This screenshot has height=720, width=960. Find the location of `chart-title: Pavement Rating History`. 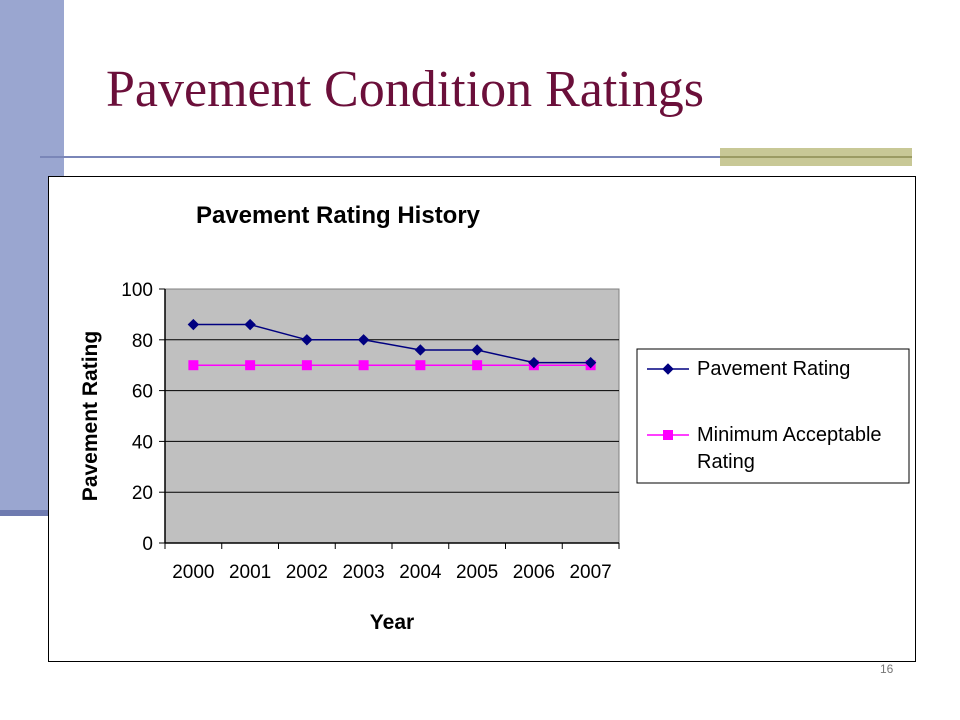

chart-title: Pavement Rating History is located at coordinates (338, 215).